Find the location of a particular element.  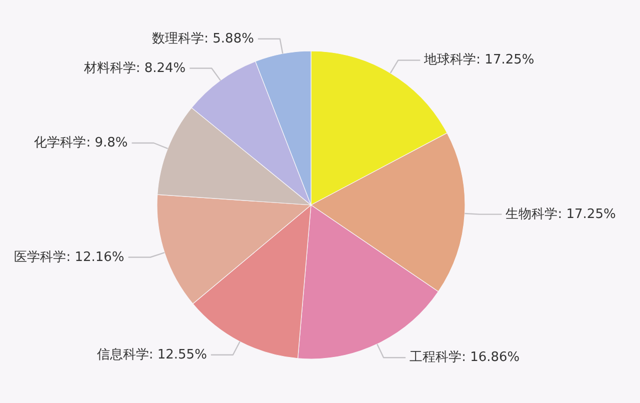

slice-label: 信息科学: 12.55% is located at coordinates (151, 354).